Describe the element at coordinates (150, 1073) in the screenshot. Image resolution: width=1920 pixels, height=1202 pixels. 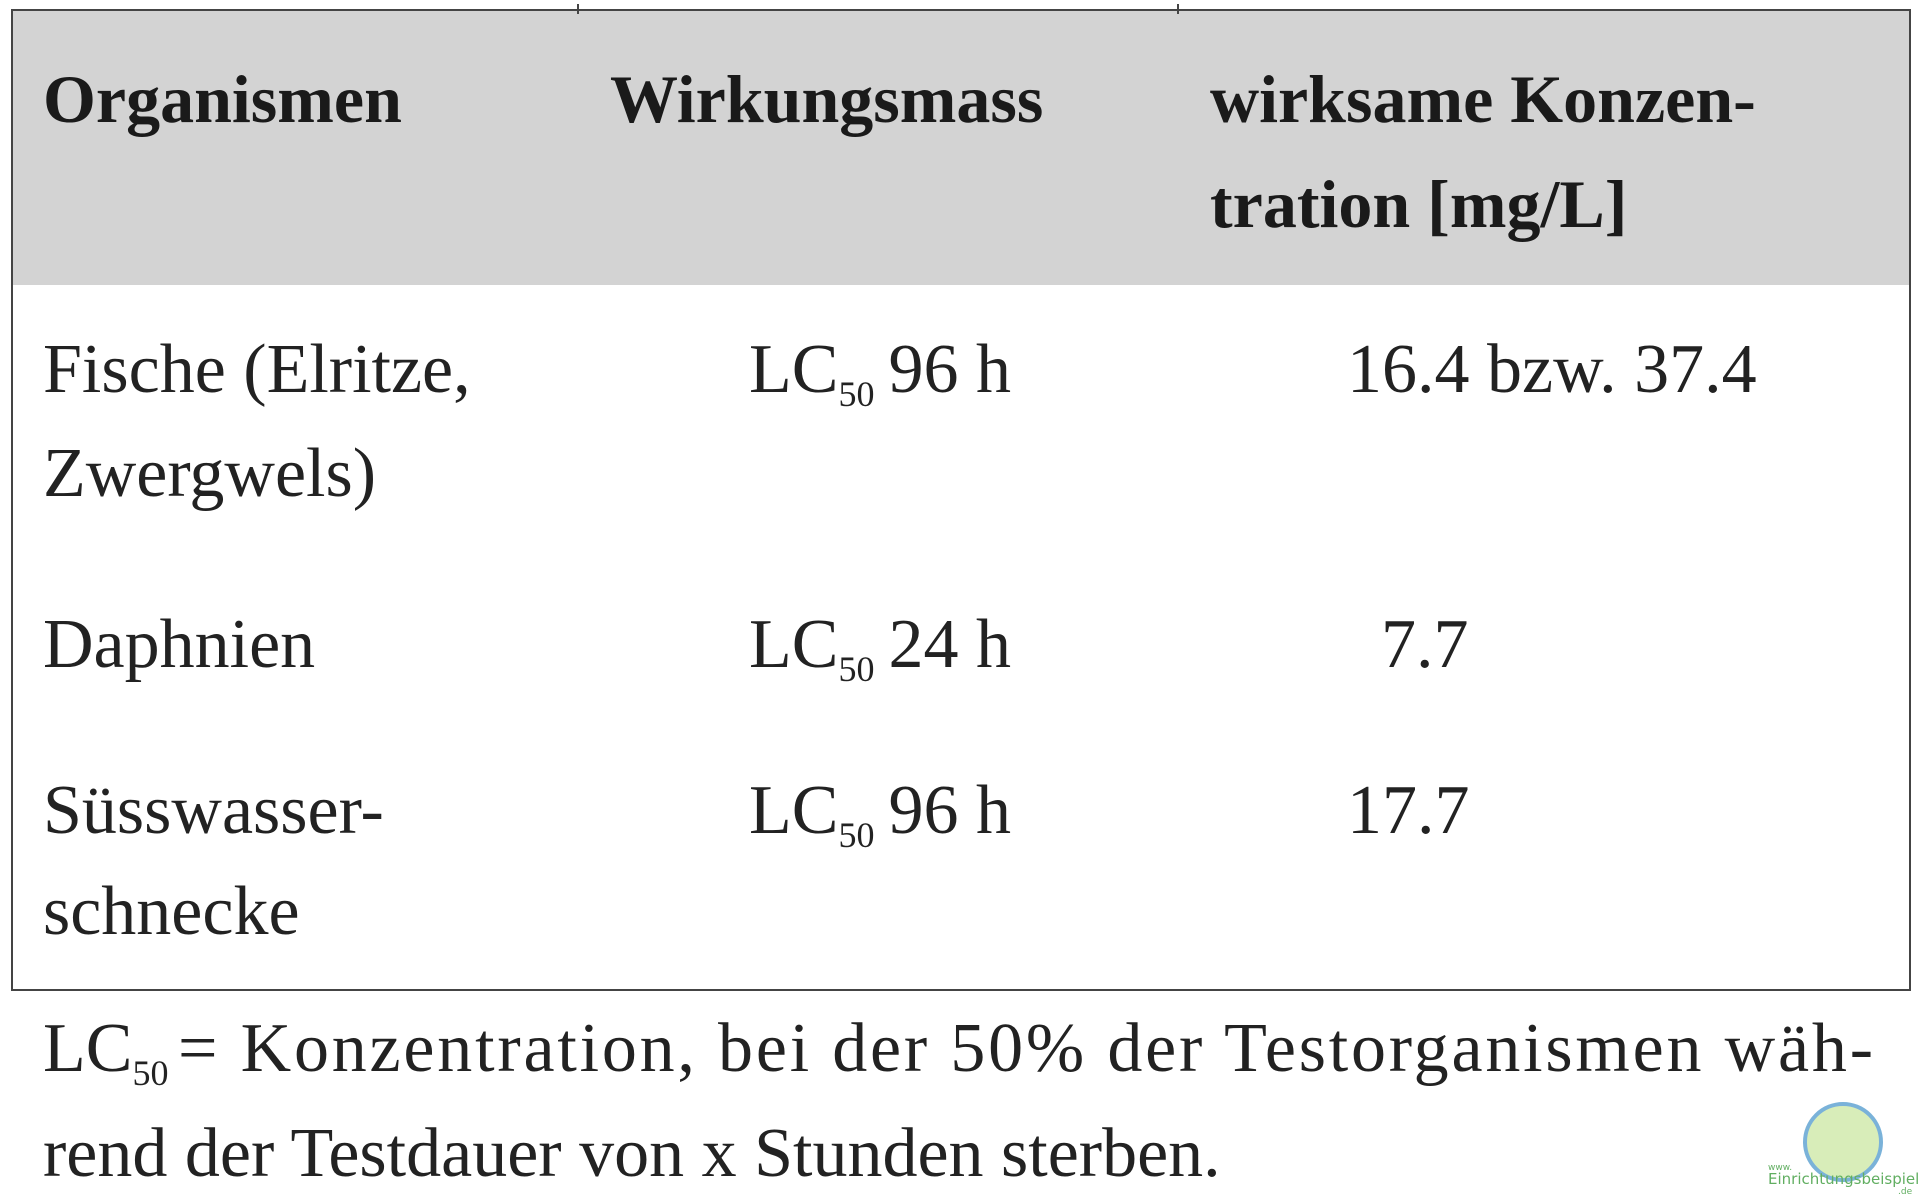
I see `footnote-sub: 50` at that location.